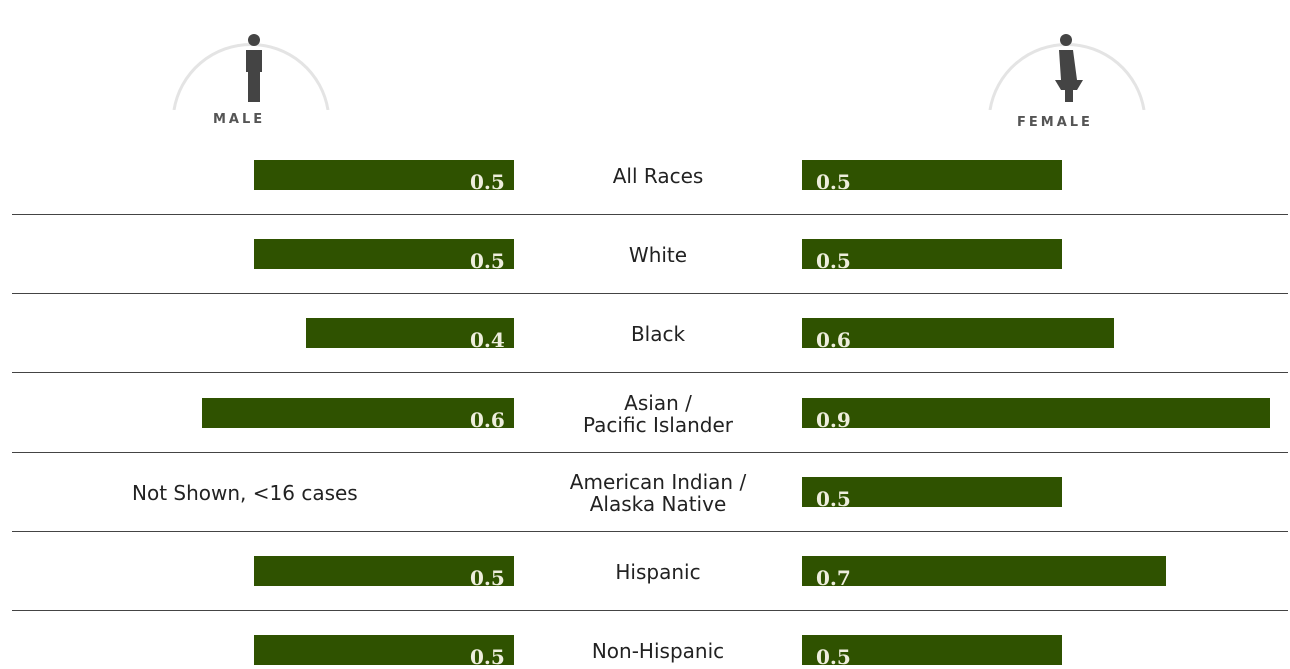 This screenshot has height=669, width=1290. Describe the element at coordinates (251, 72) in the screenshot. I see `male-icon` at that location.